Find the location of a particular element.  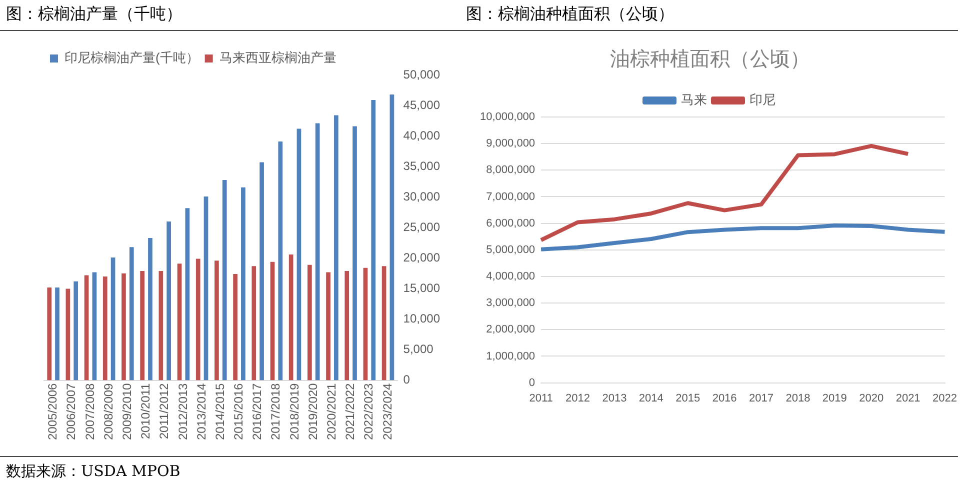

x-tick-label: 2021/2022 is located at coordinates (350, 411).